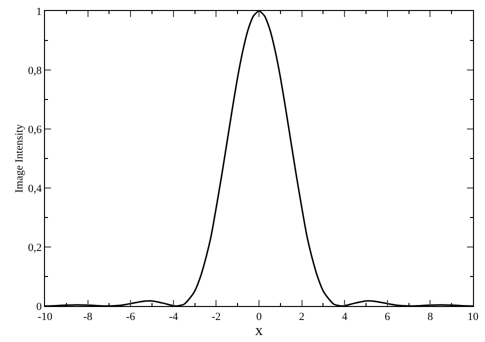  What do you see at coordinates (39, 12) in the screenshot?
I see `y-tick-label: 1` at bounding box center [39, 12].